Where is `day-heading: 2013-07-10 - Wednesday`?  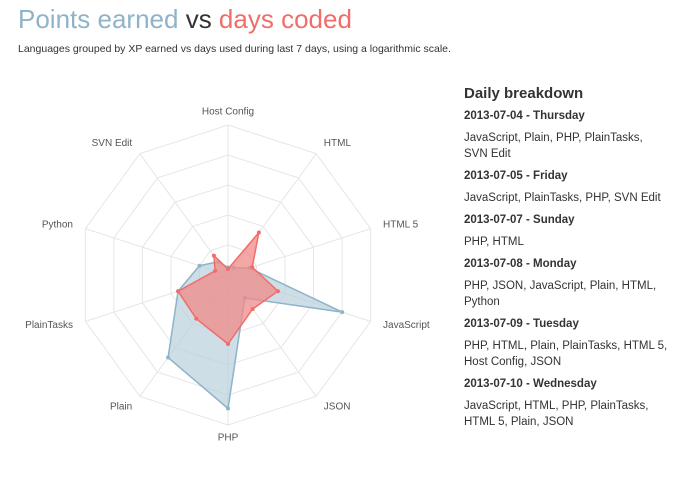 day-heading: 2013-07-10 - Wednesday is located at coordinates (530, 384).